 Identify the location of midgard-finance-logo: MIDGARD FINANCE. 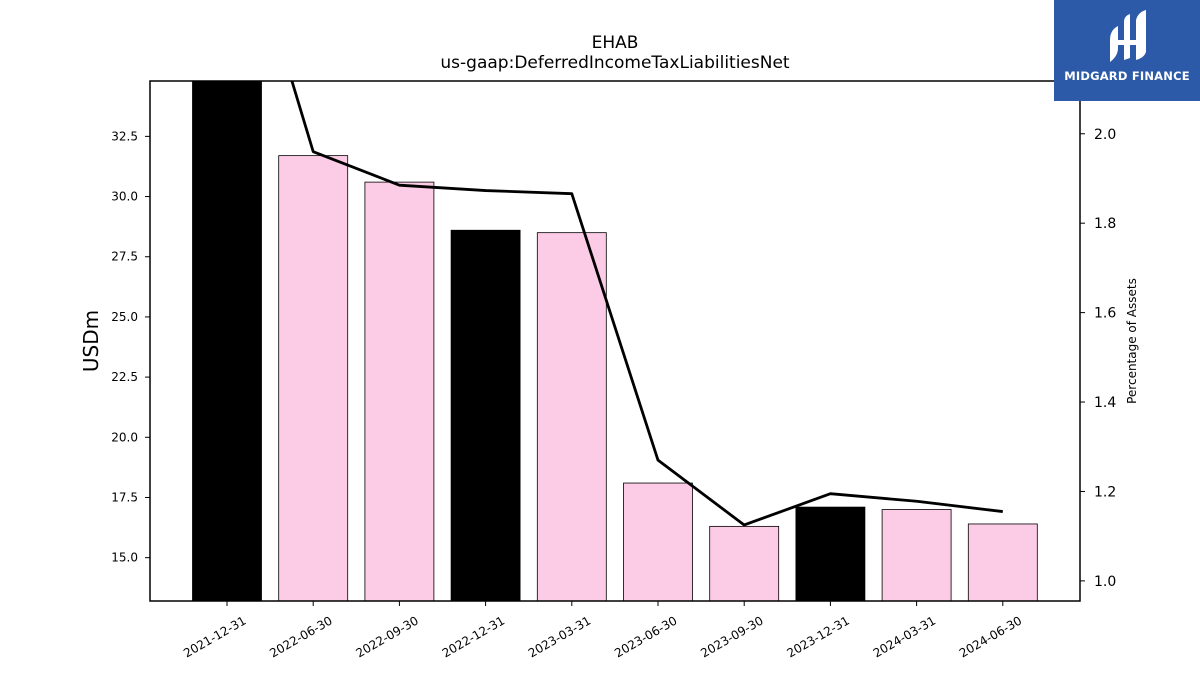
(1127, 50).